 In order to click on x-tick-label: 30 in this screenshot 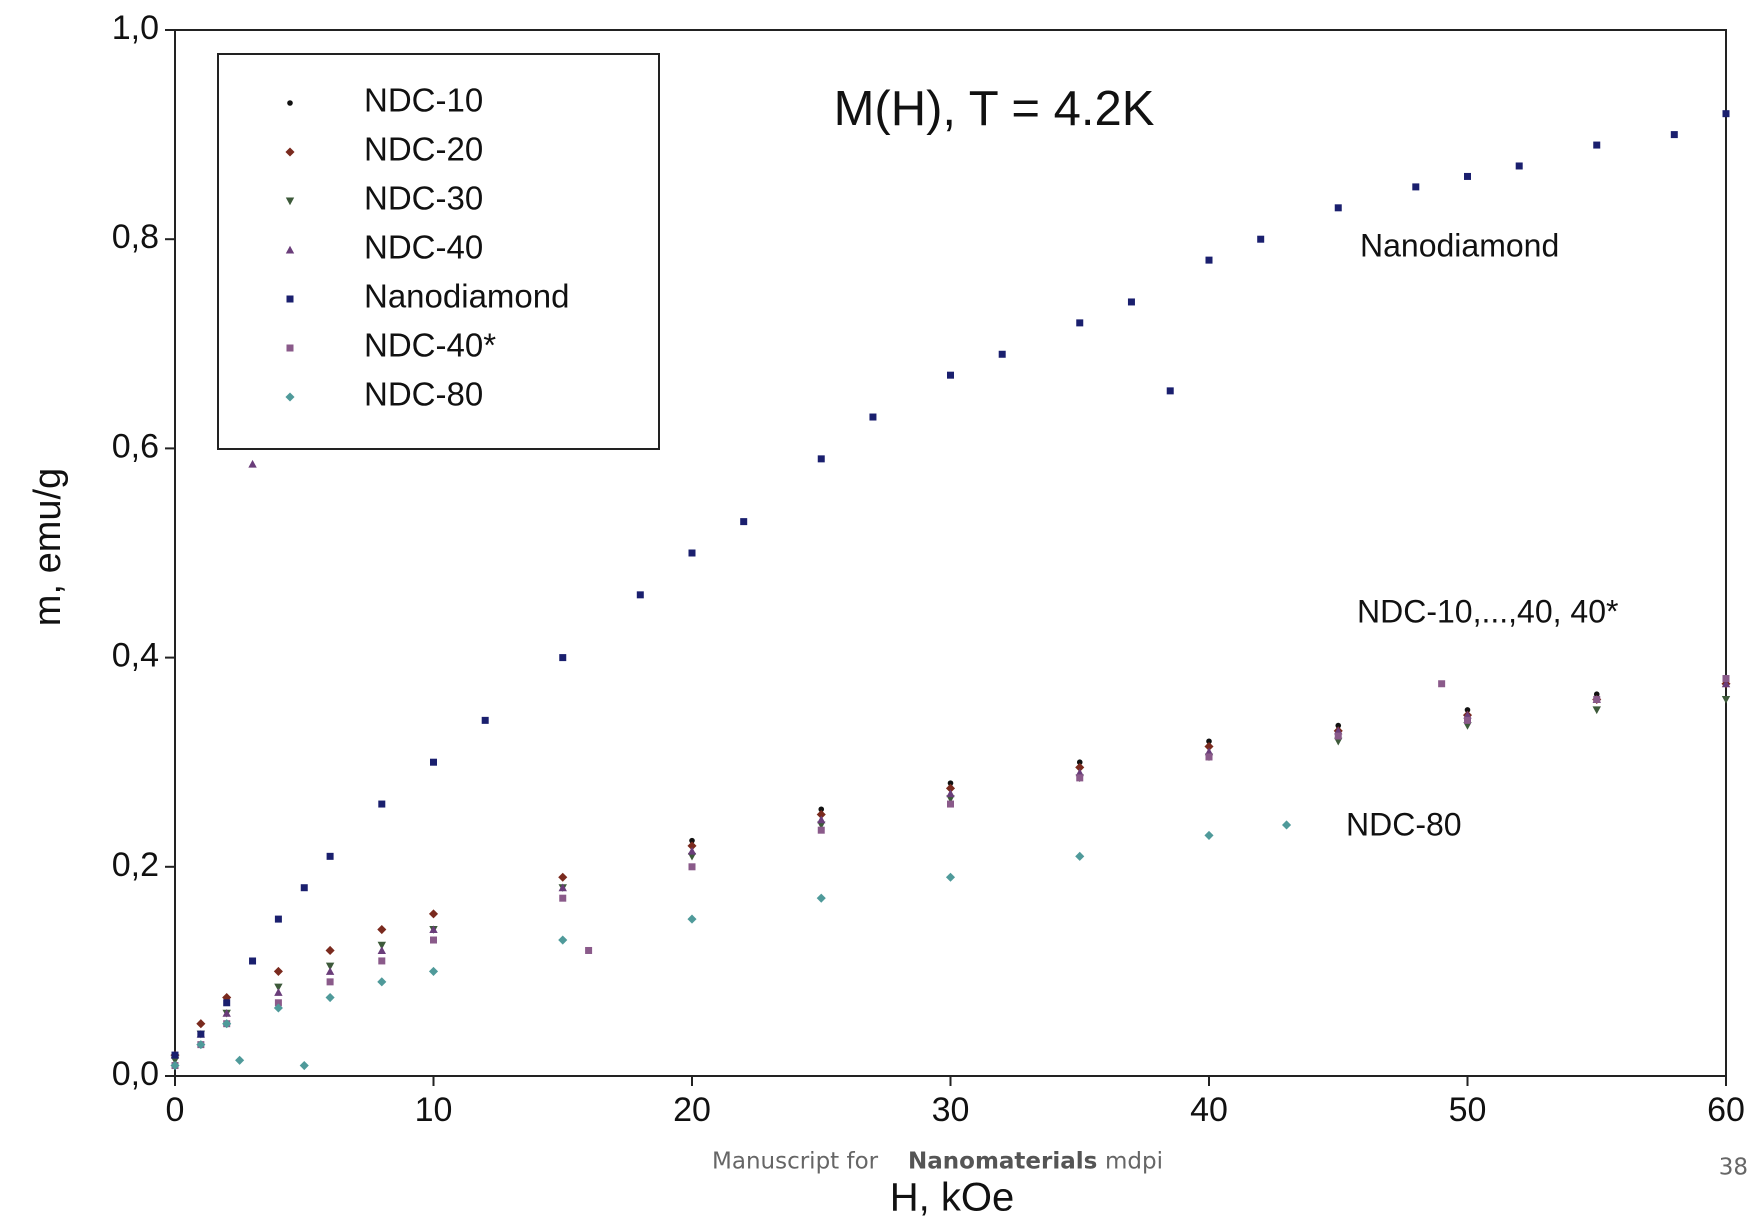, I will do `click(951, 1110)`.